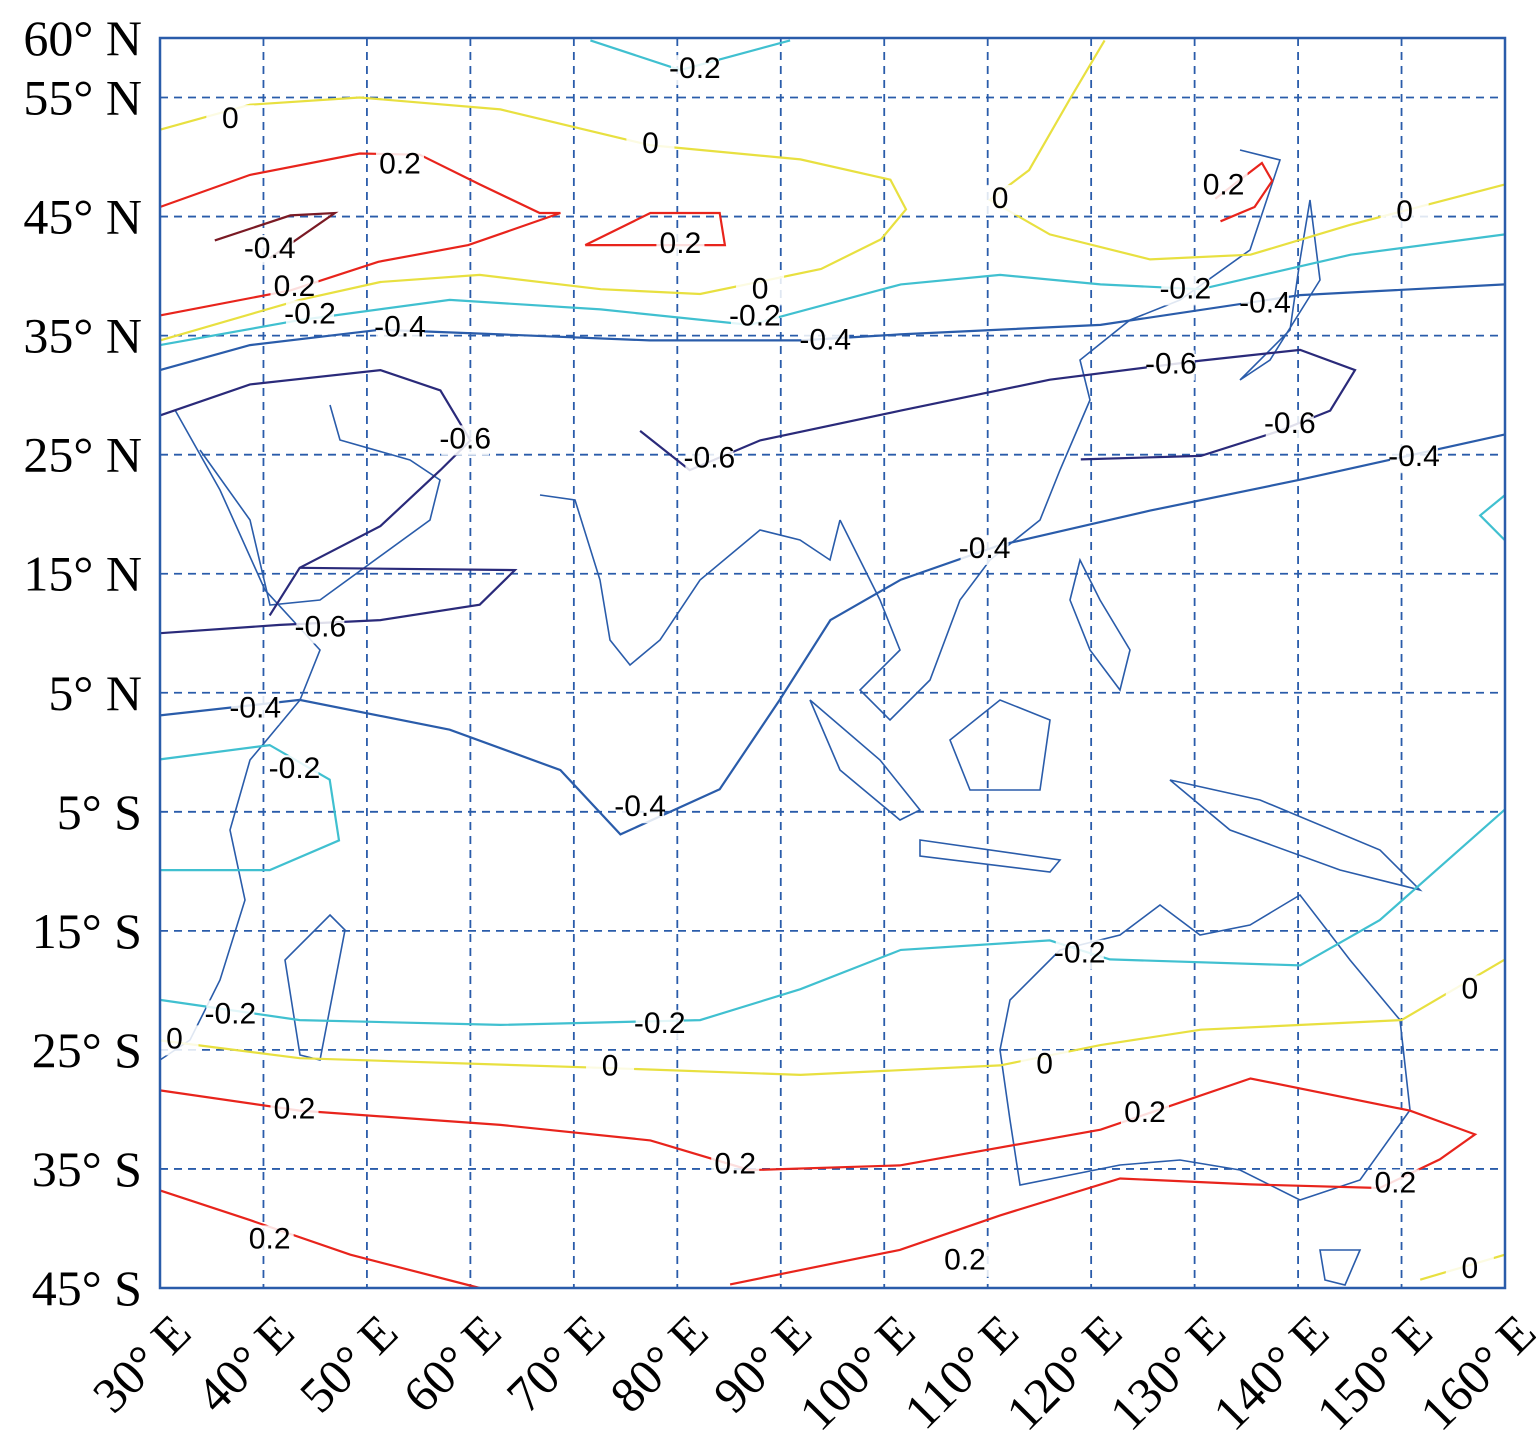 The height and width of the screenshot is (1456, 1536). What do you see at coordinates (99, 812) in the screenshot?
I see `y-tick-label: 5° S` at bounding box center [99, 812].